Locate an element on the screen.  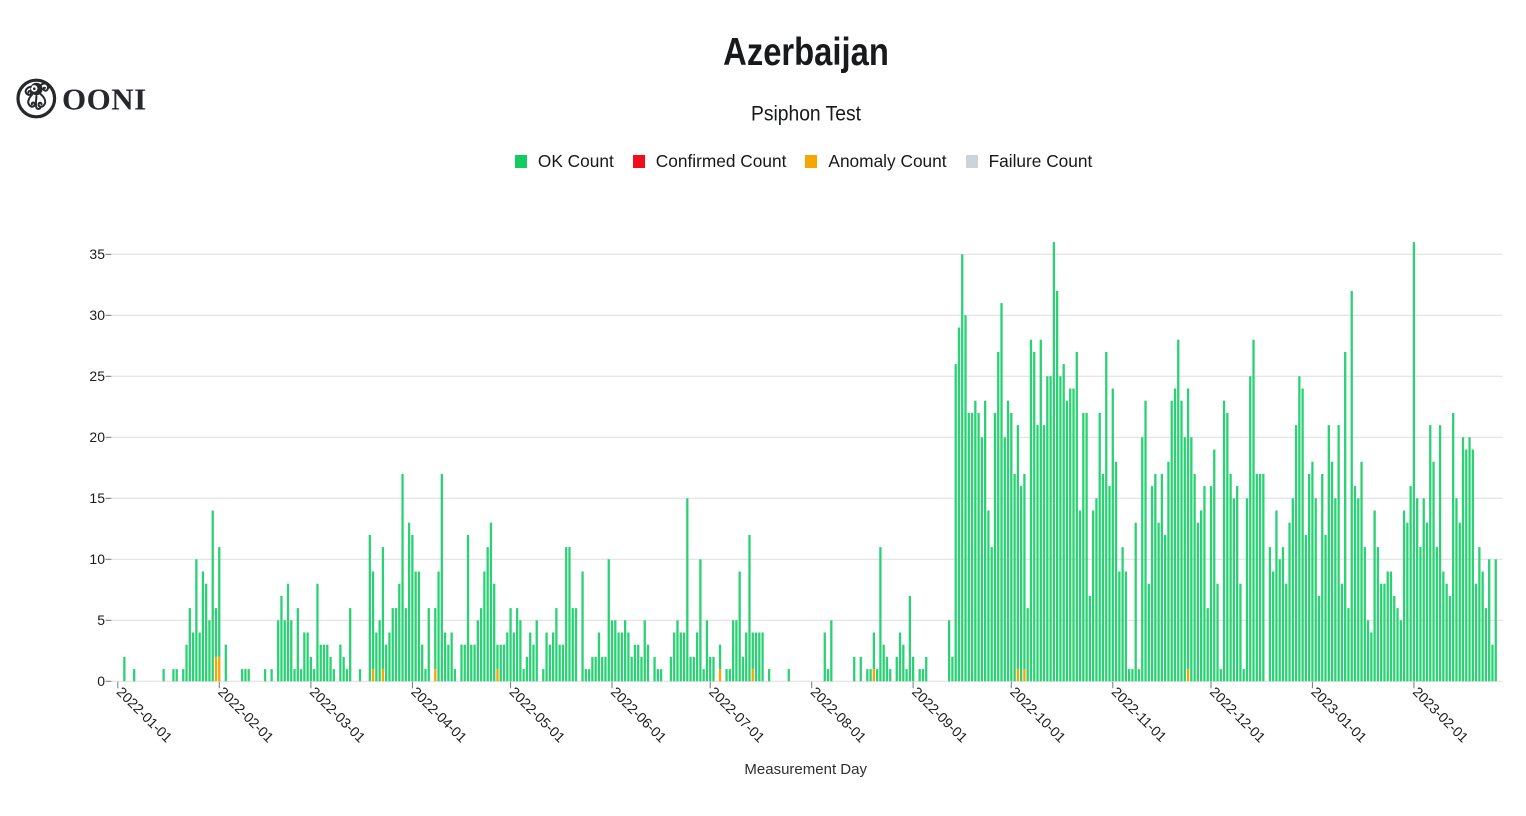
svg-text: 2023-02-01 is located at coordinates (1441, 715).